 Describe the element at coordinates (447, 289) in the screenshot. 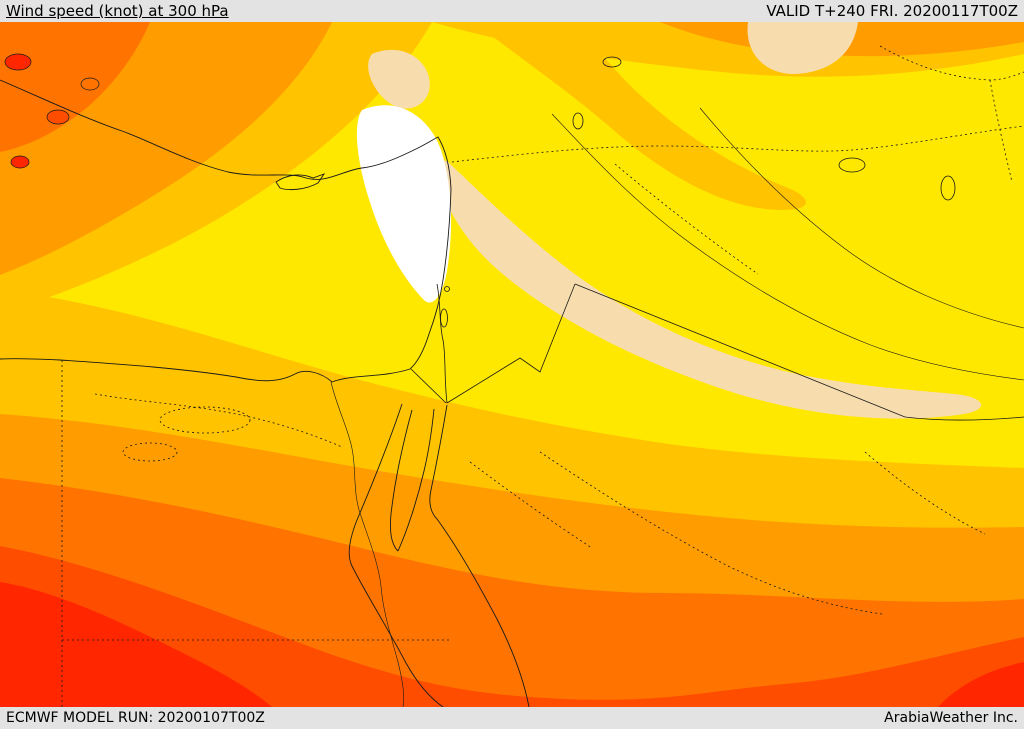

I see `lake-galilee` at that location.